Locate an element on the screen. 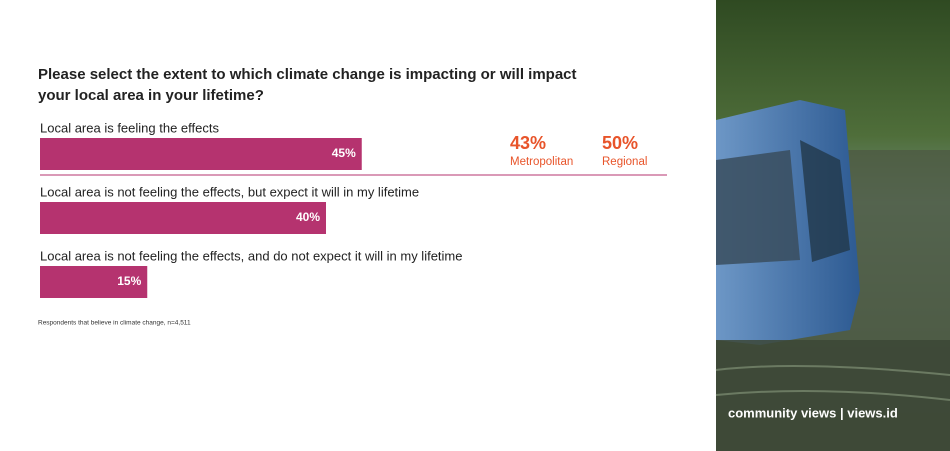  value-label: 45% is located at coordinates (344, 153).